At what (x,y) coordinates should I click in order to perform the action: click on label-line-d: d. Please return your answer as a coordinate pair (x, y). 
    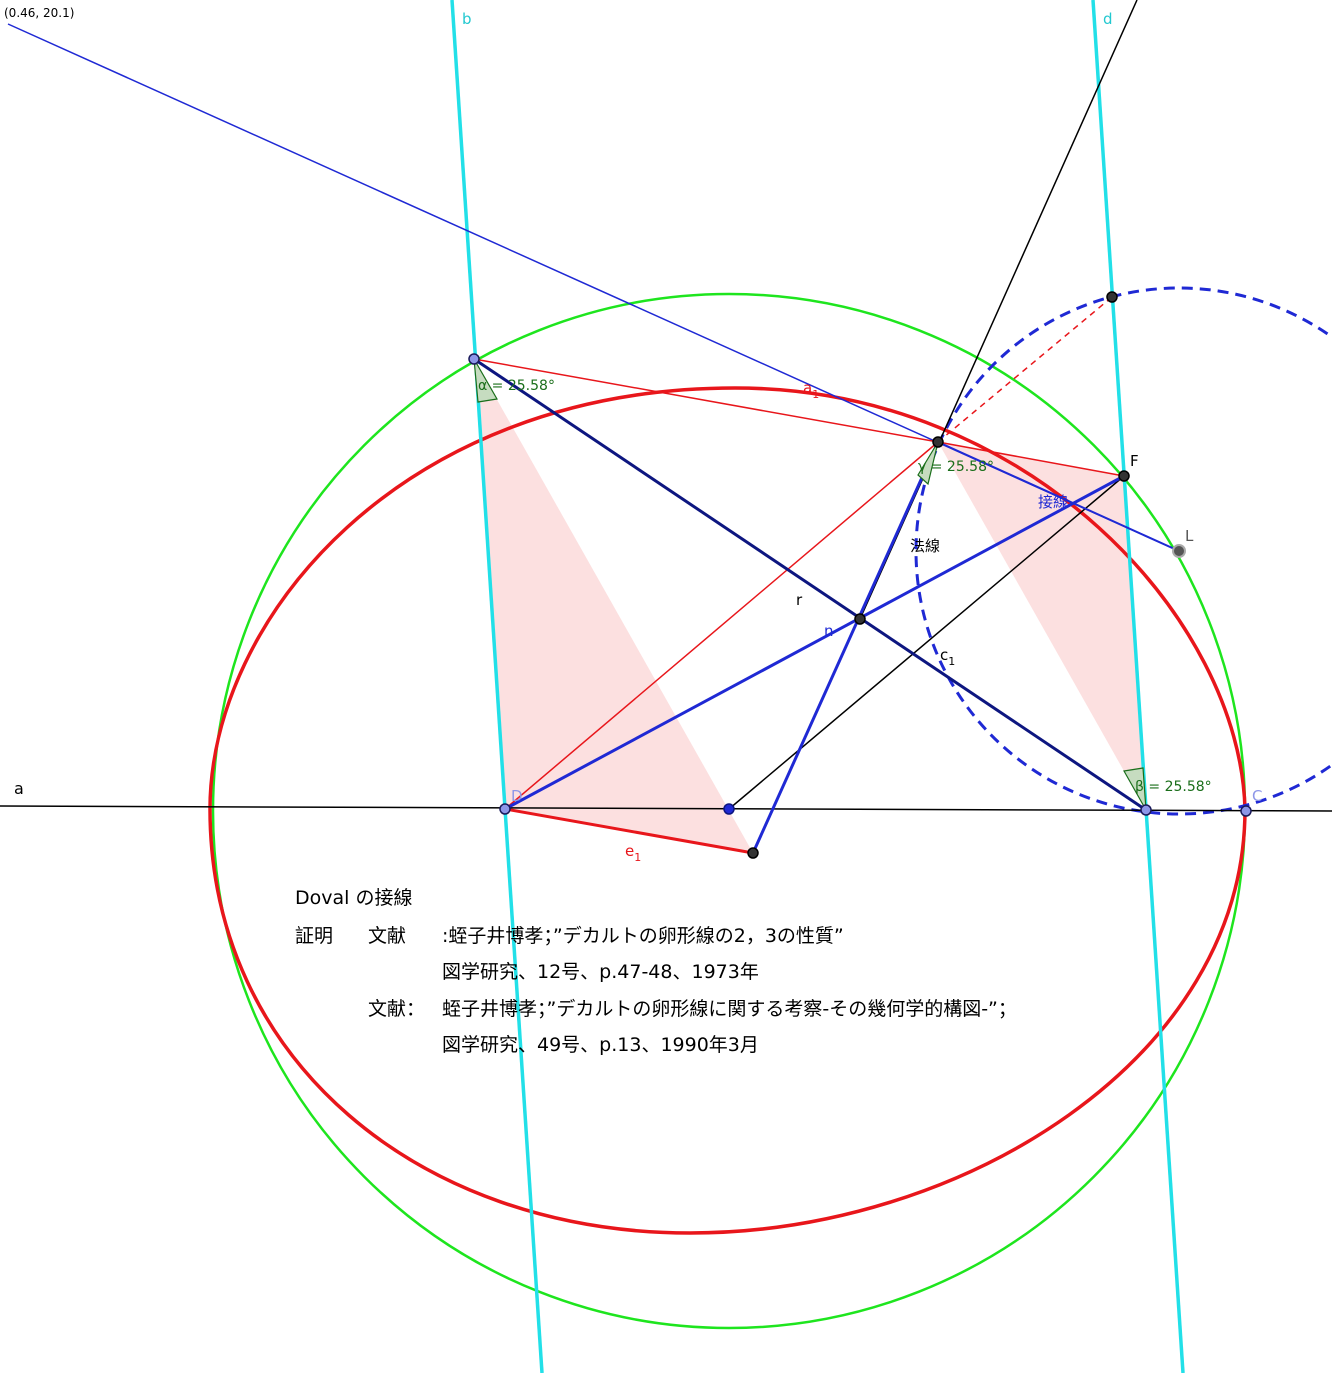
    Looking at the image, I should click on (1108, 19).